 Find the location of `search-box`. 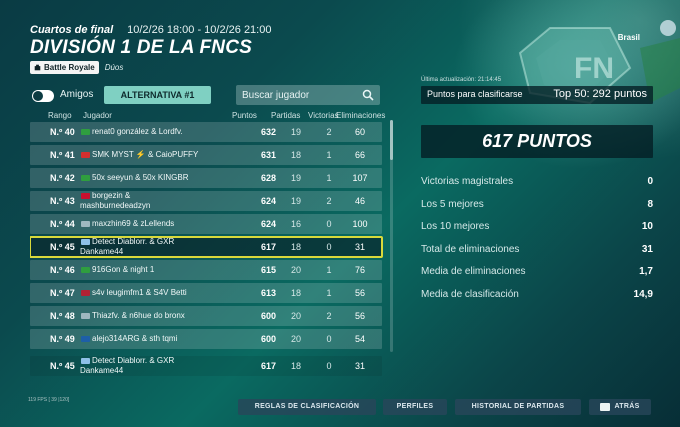

search-box is located at coordinates (308, 95).